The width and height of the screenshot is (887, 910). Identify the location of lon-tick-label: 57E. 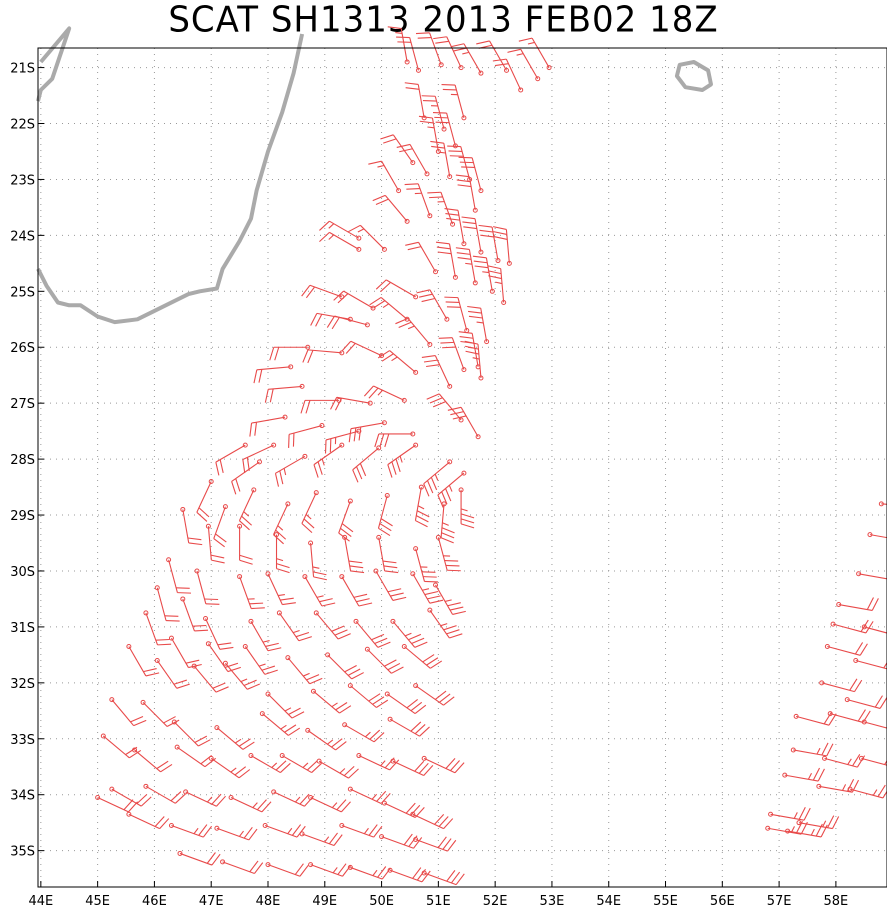
(779, 901).